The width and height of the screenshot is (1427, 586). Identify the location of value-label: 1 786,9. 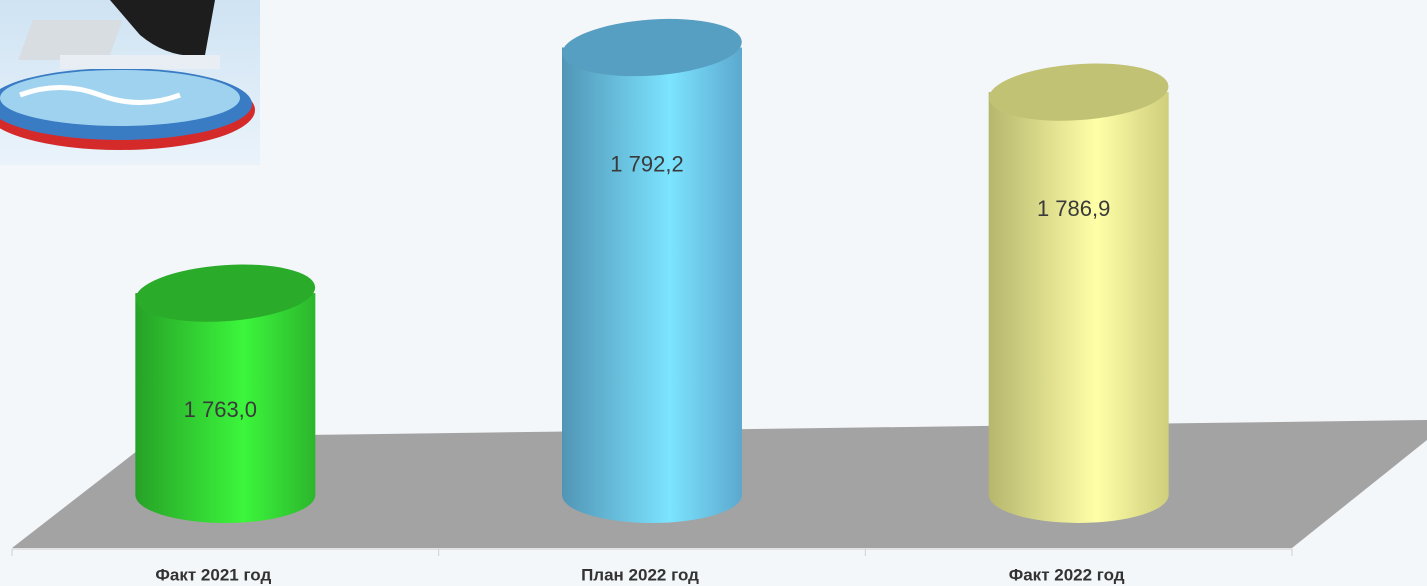
(1073, 208).